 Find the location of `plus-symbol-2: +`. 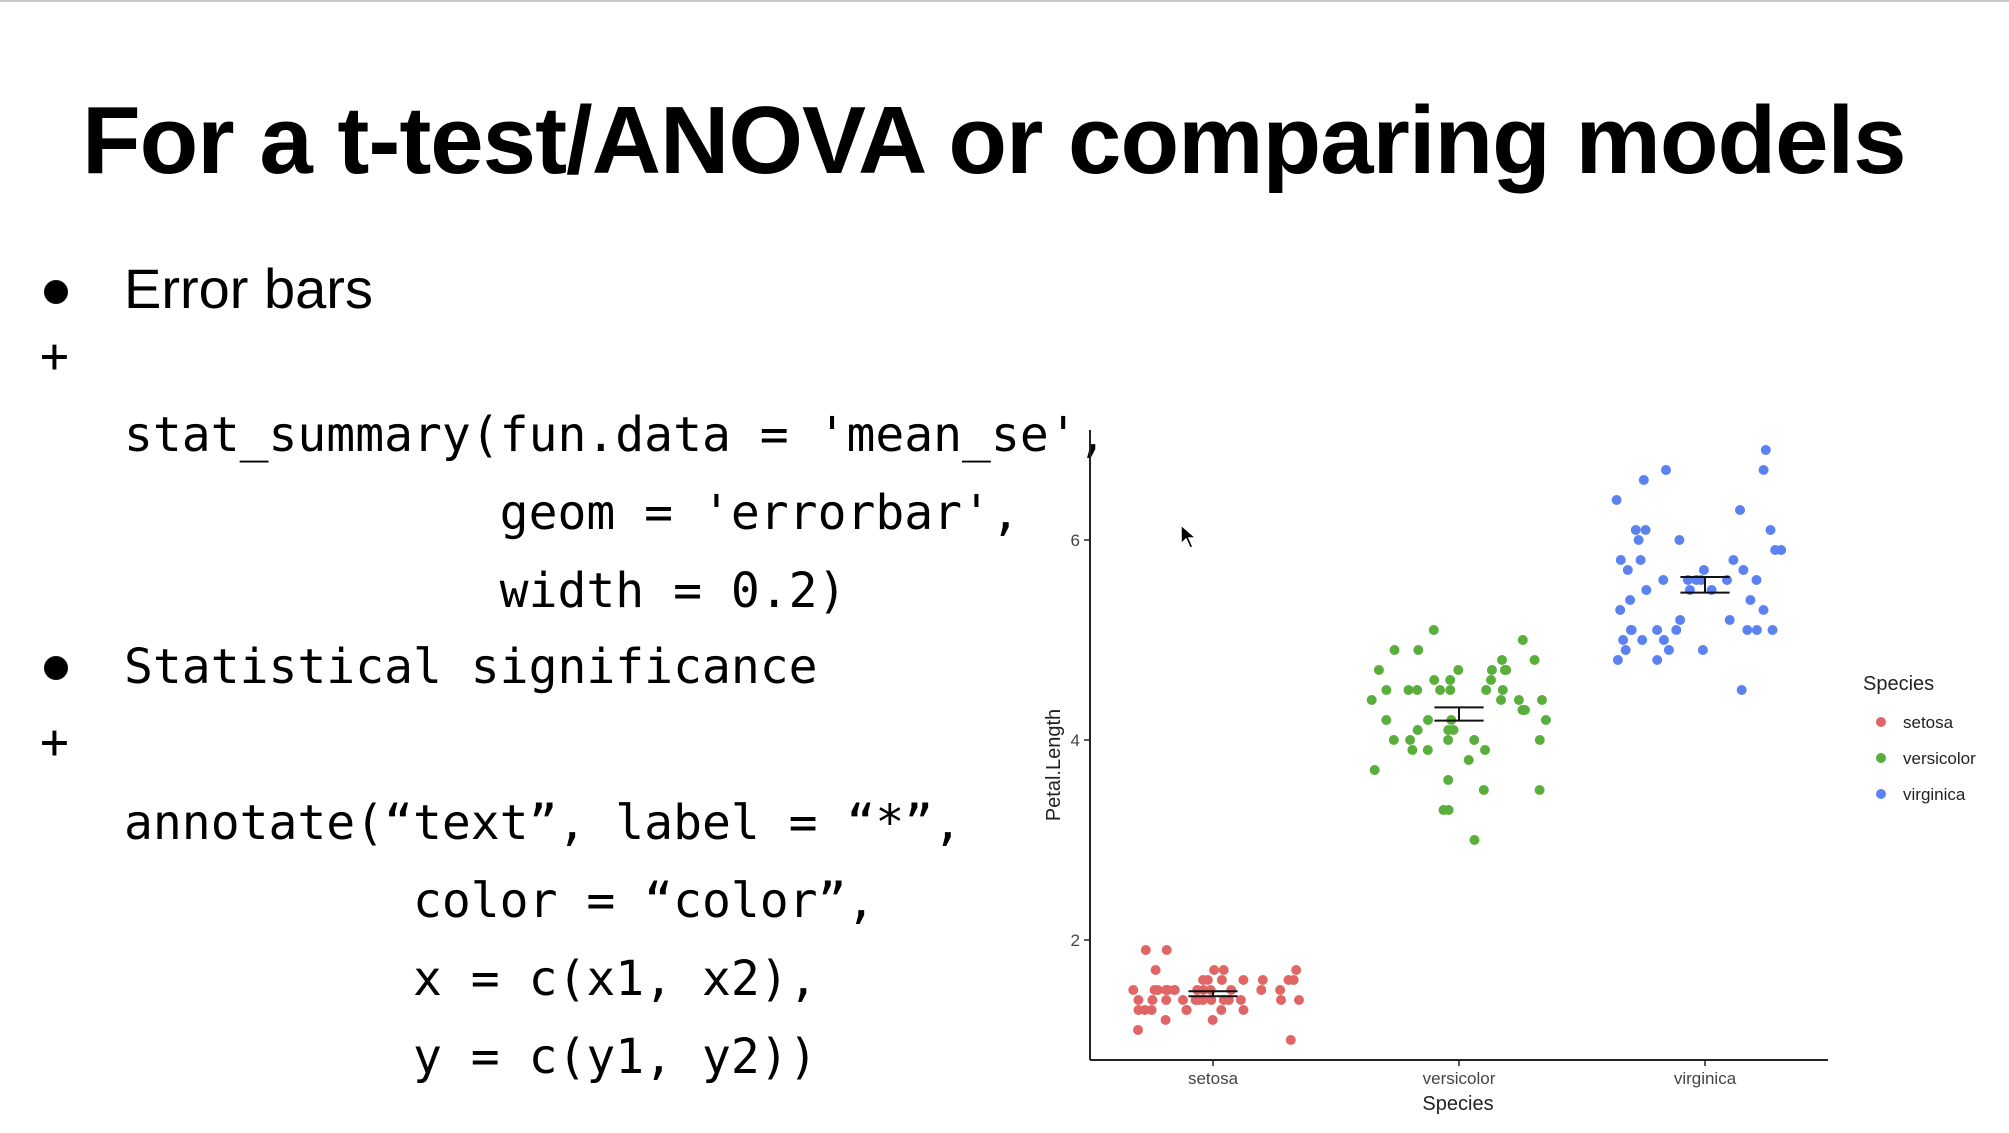

plus-symbol-2: + is located at coordinates (54, 742).